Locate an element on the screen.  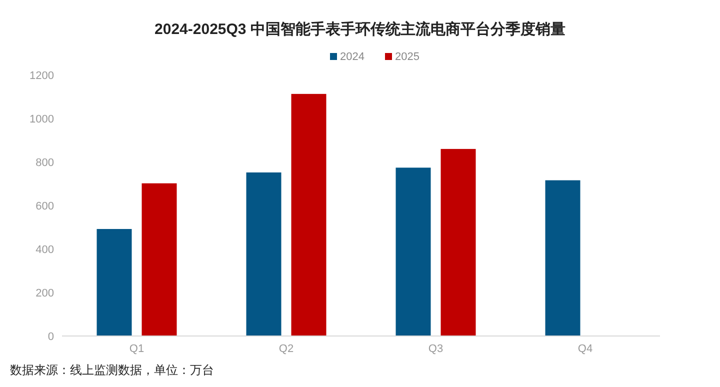
y-tick-label: 1200 is located at coordinates (42, 76).